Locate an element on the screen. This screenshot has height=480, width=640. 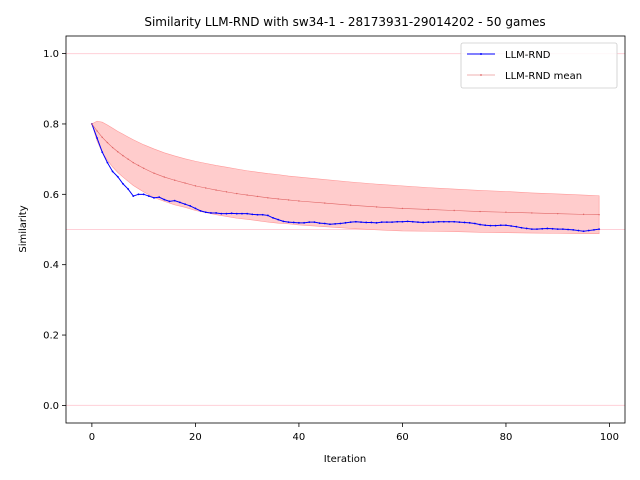
legend: LLM-RND LLM-RND mean is located at coordinates (539, 65).